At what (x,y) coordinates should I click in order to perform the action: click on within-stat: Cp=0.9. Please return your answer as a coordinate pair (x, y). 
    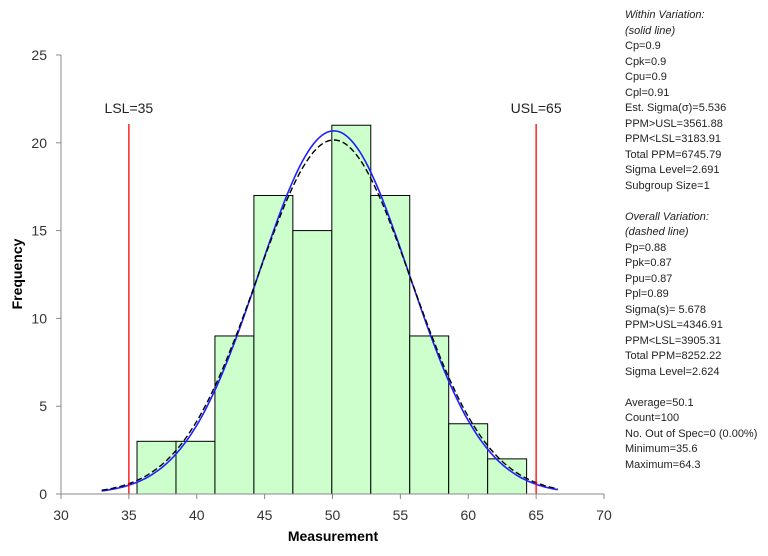
    Looking at the image, I should click on (643, 46).